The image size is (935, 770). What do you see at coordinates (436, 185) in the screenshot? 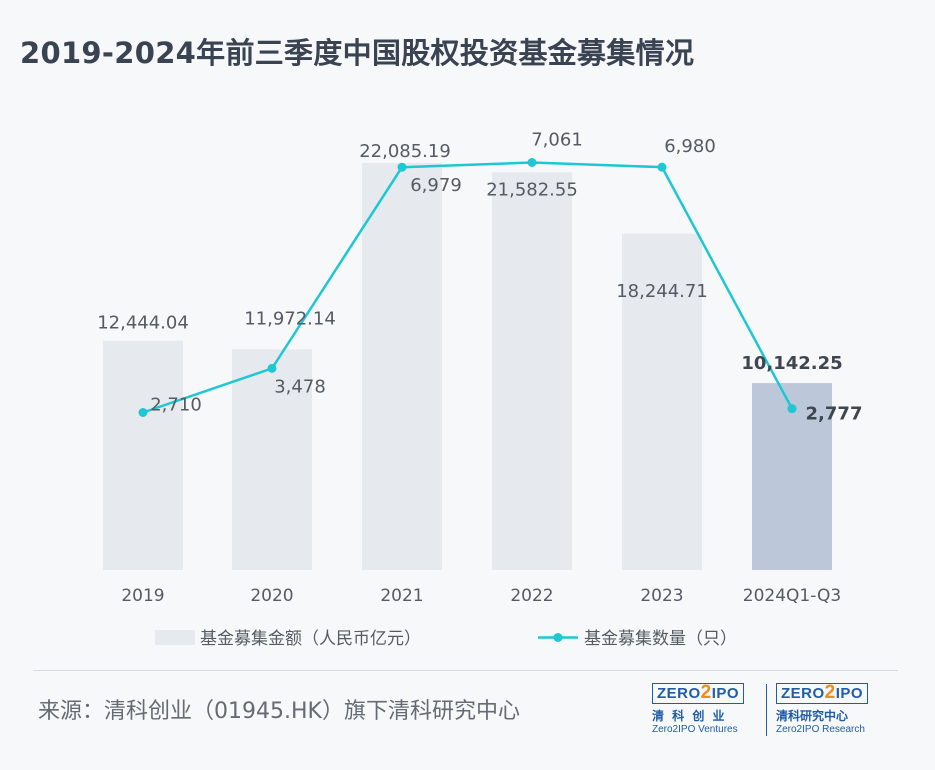
I see `line-value-label-2021: 6,979` at bounding box center [436, 185].